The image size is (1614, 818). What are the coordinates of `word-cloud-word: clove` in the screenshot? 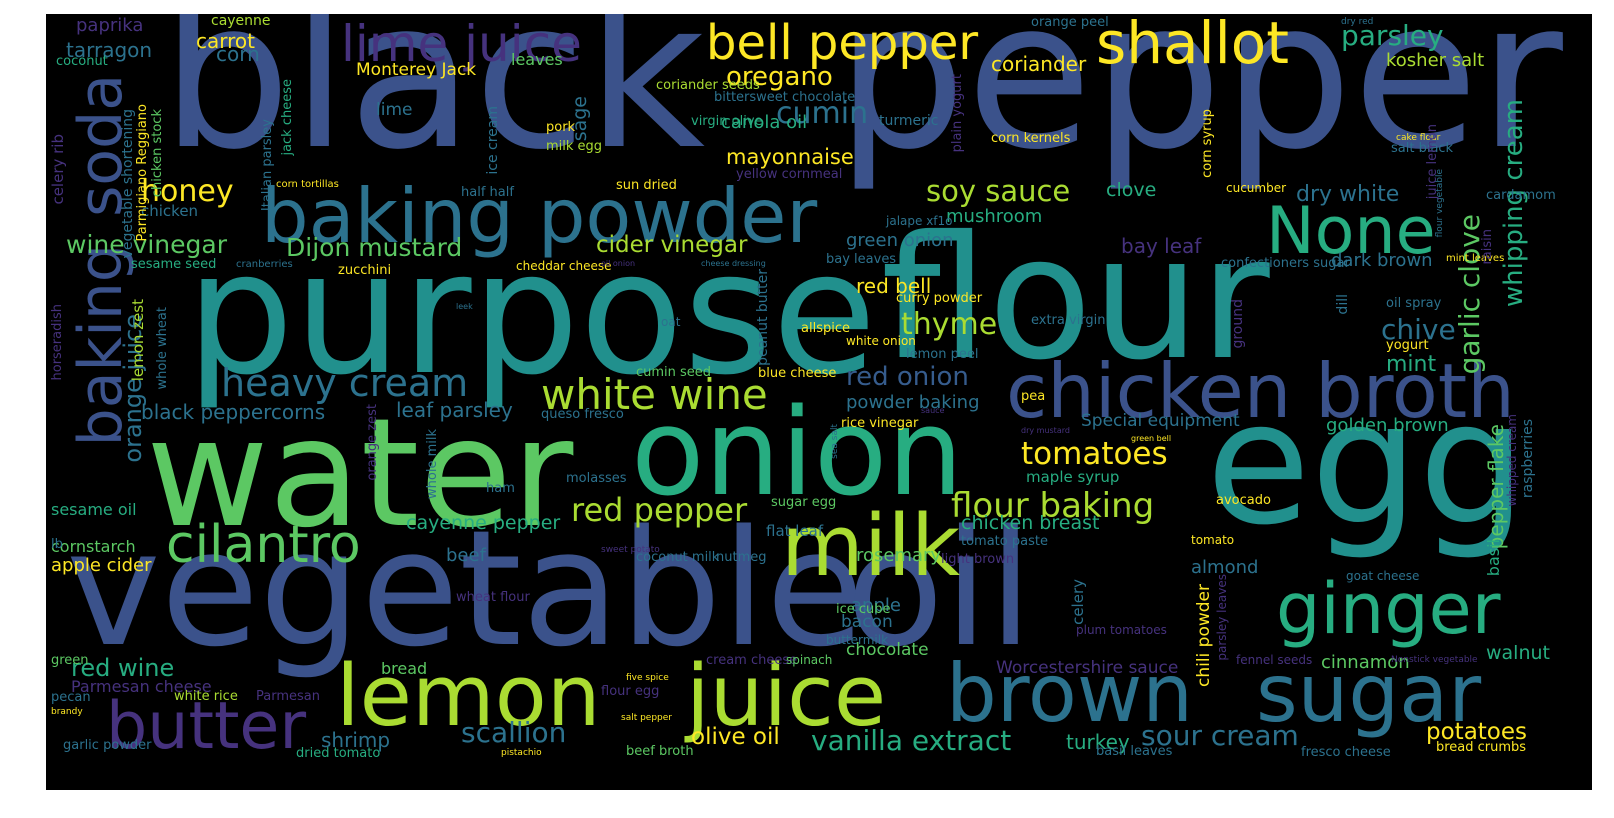 It's located at (1131, 190).